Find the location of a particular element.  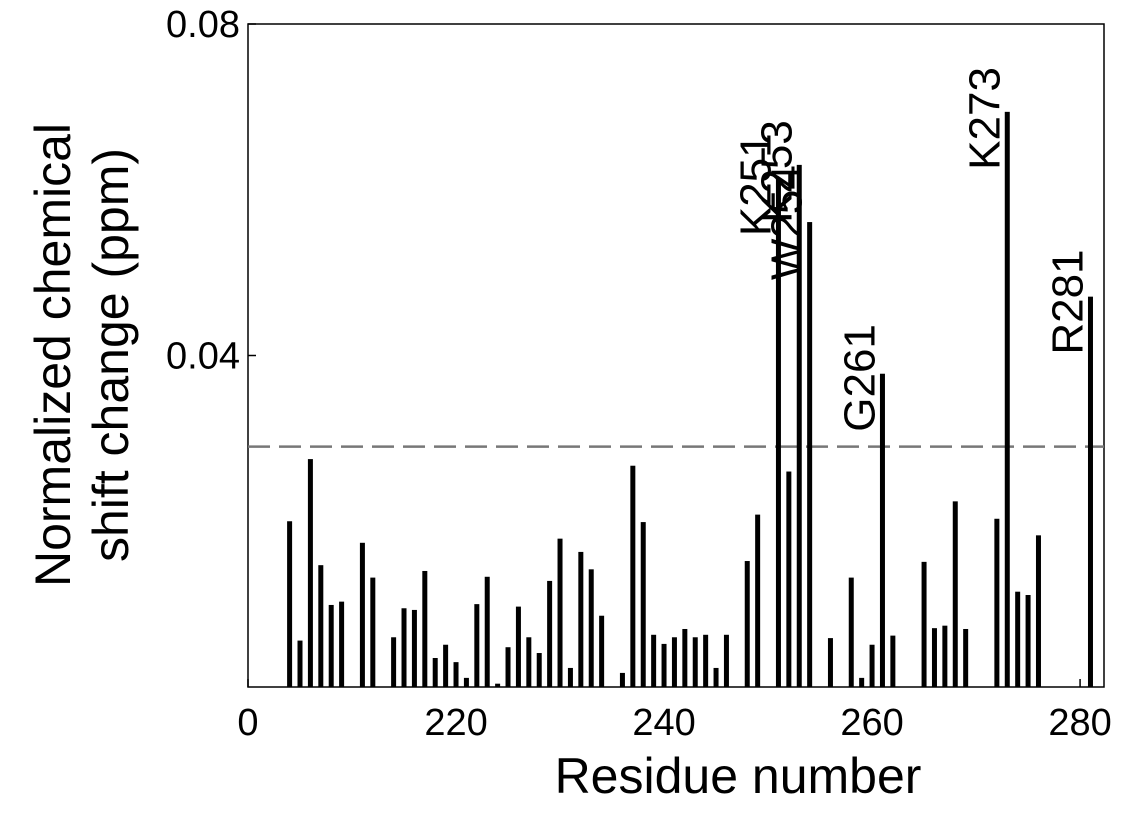

annotation: W254 is located at coordinates (787, 222).